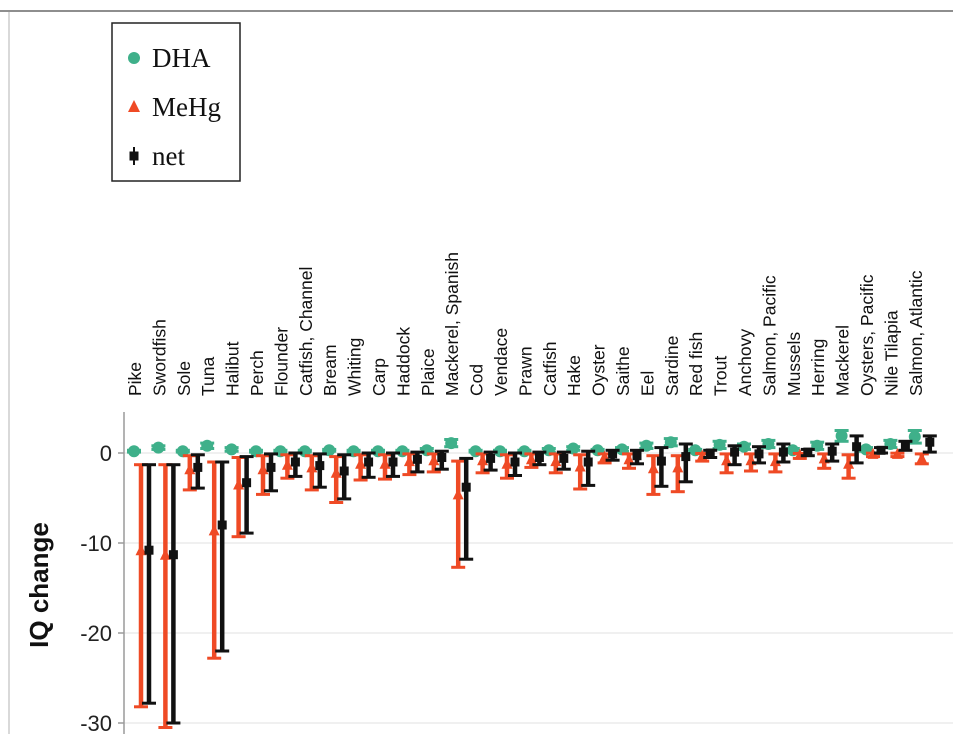 The image size is (953, 734). Describe the element at coordinates (233, 368) in the screenshot. I see `category-label: Halibut` at that location.